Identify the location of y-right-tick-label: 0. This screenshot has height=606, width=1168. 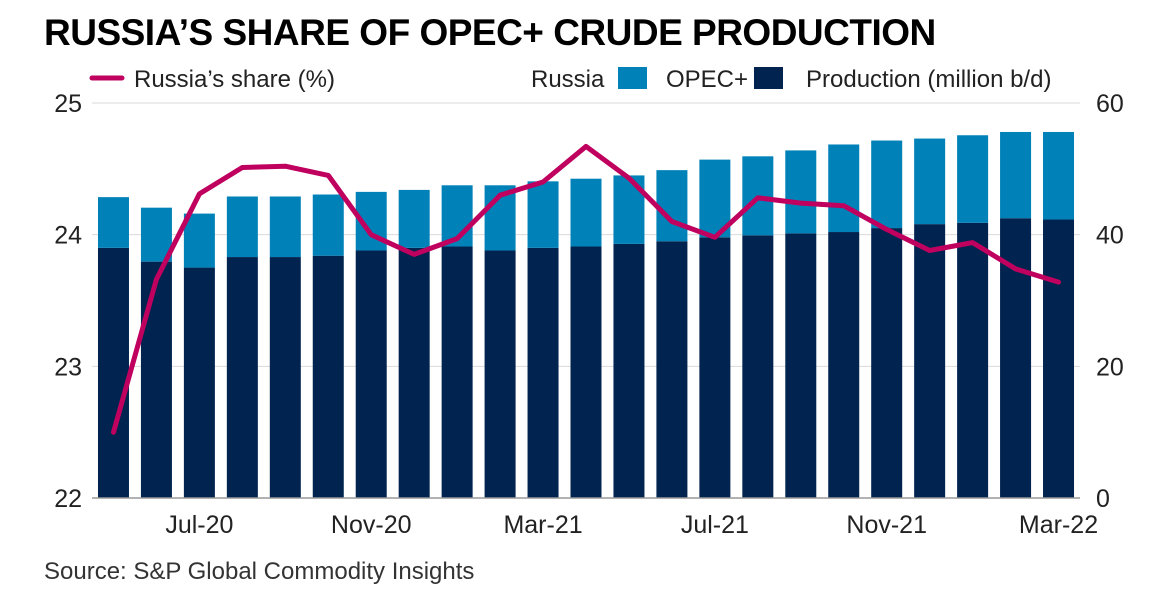
(1103, 499).